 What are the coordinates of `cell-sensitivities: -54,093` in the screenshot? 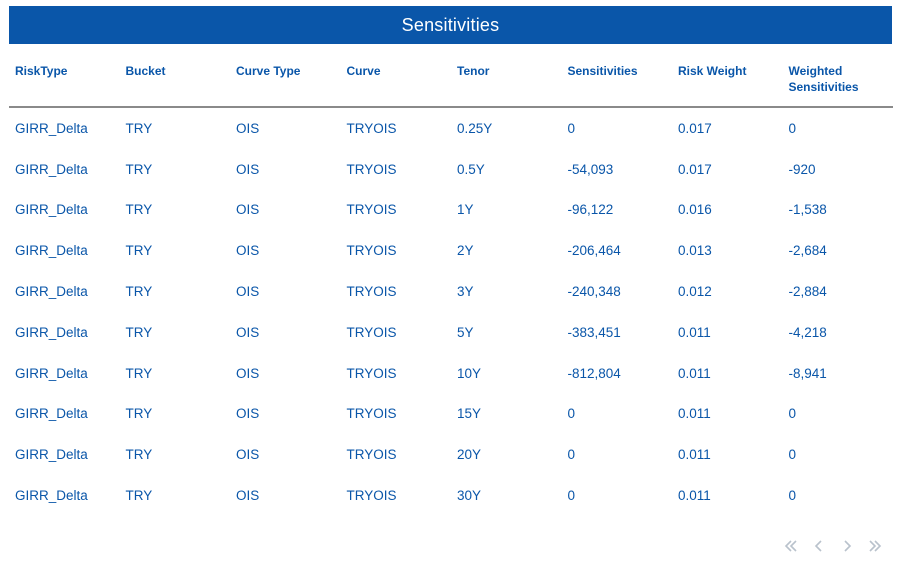 It's located at (590, 169).